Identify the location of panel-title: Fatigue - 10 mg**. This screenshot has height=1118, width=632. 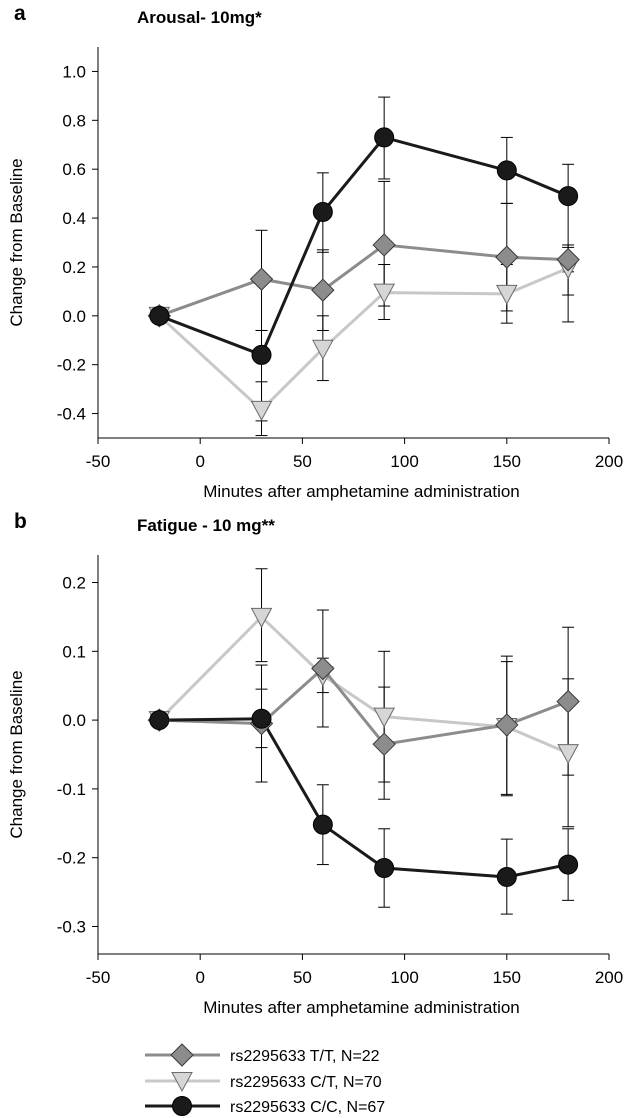
(206, 525).